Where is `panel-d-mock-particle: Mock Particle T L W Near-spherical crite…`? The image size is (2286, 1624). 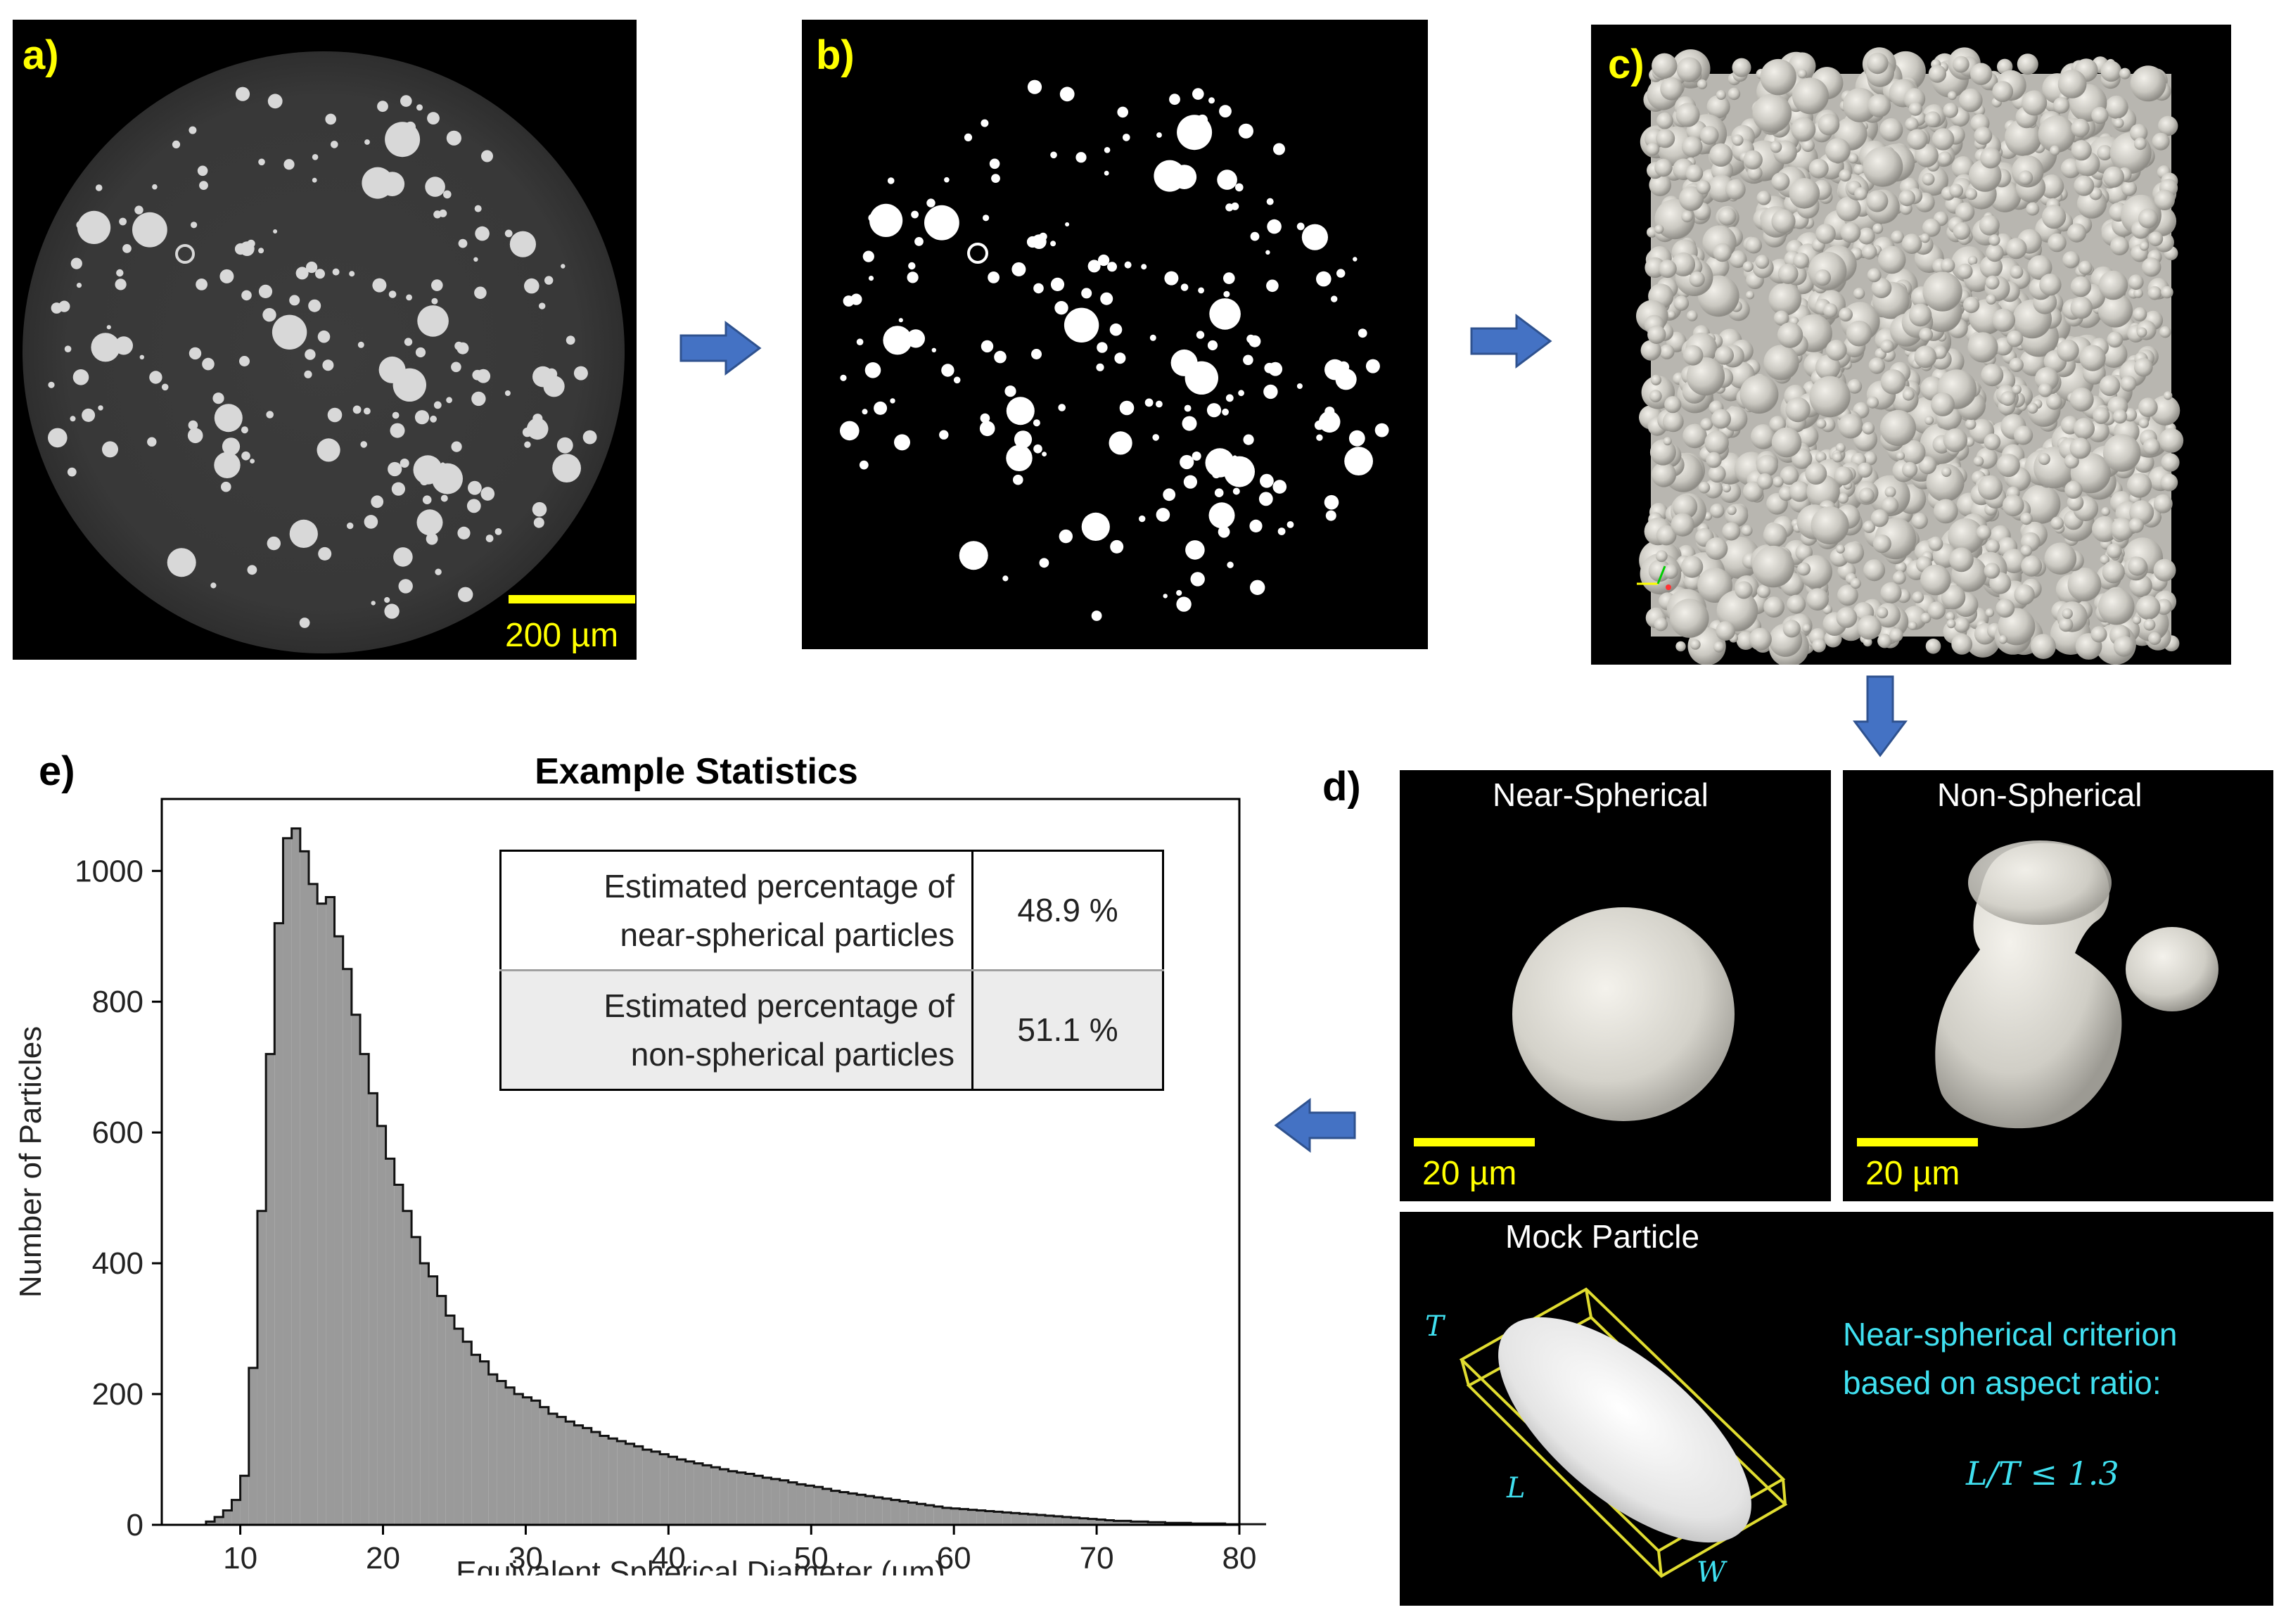
panel-d-mock-particle: Mock Particle T L W Near-spherical crite… is located at coordinates (1836, 1409).